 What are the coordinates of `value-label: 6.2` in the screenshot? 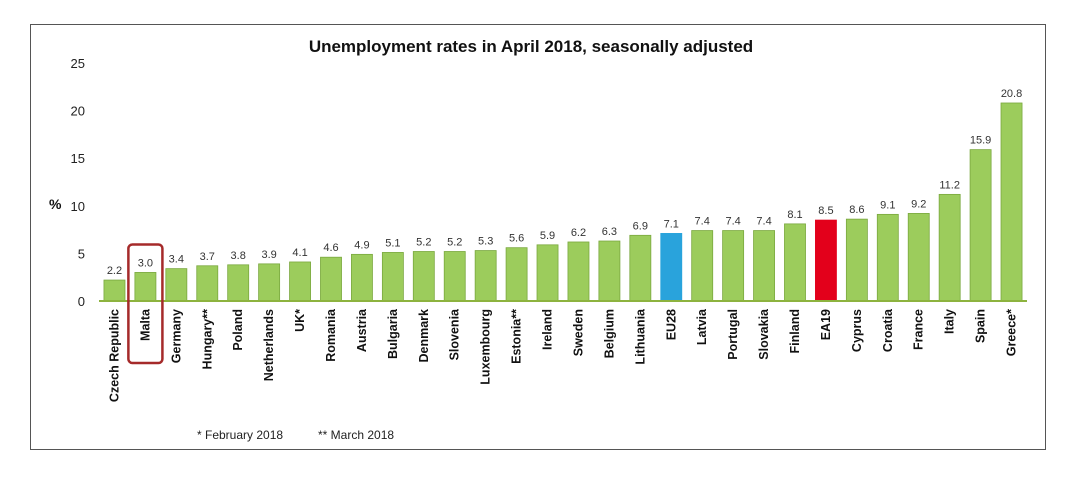 It's located at (578, 233).